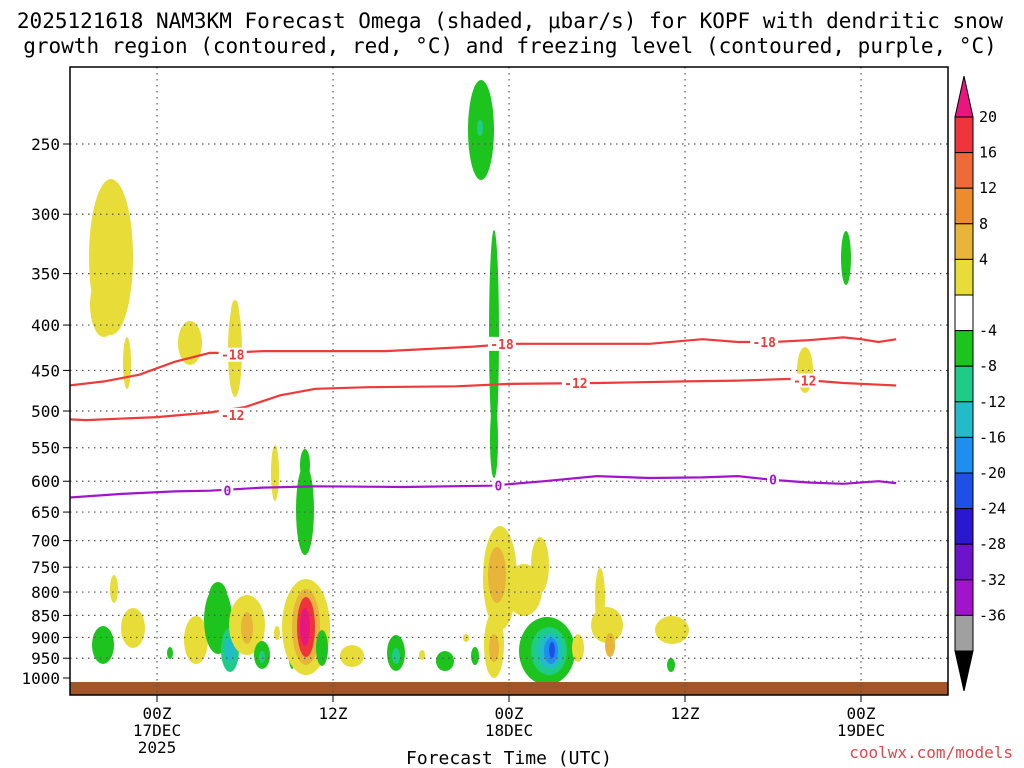 Image resolution: width=1024 pixels, height=768 pixels. Describe the element at coordinates (157, 730) in the screenshot. I see `x-tick-label: 17DEC` at that location.